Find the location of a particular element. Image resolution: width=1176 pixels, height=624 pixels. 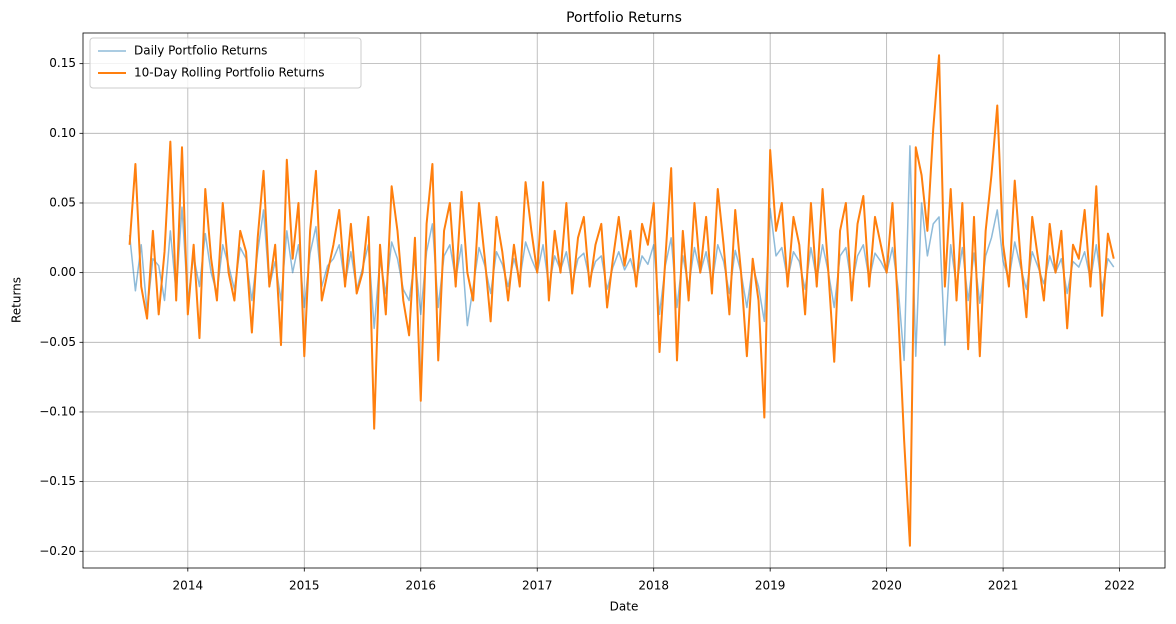

y-tick-label: −0.20 is located at coordinates (57, 551).